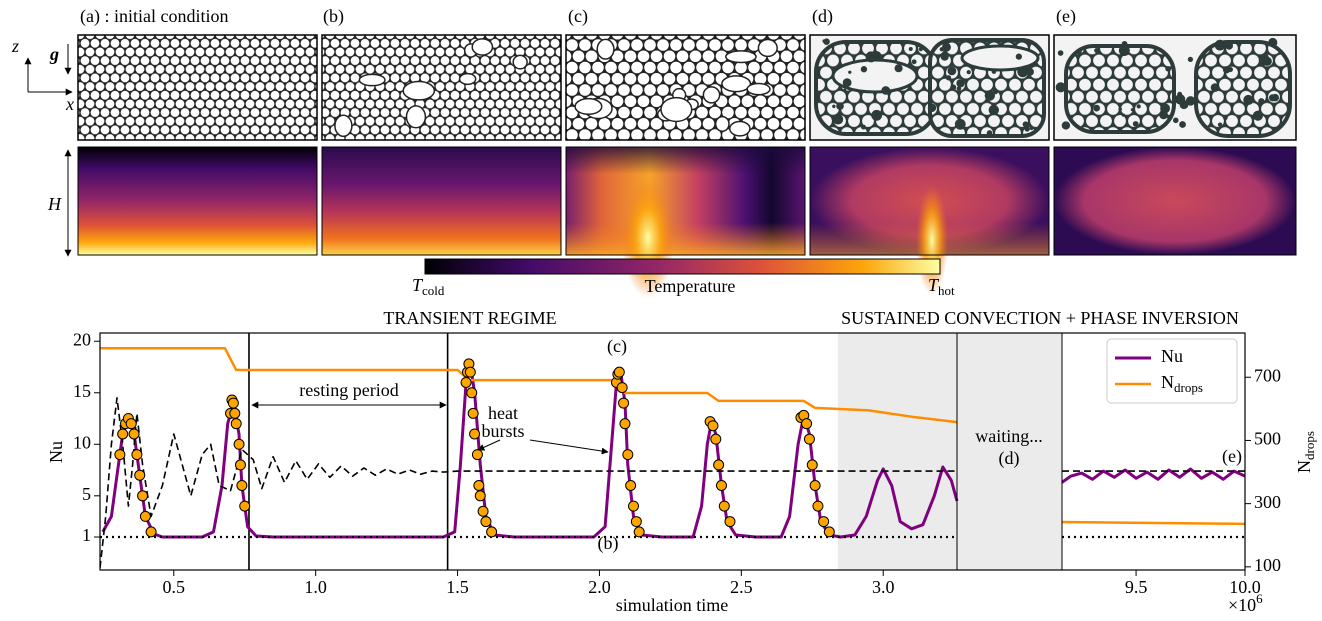  What do you see at coordinates (1245, 587) in the screenshot?
I see `x-tick-label: 10.0` at bounding box center [1245, 587].